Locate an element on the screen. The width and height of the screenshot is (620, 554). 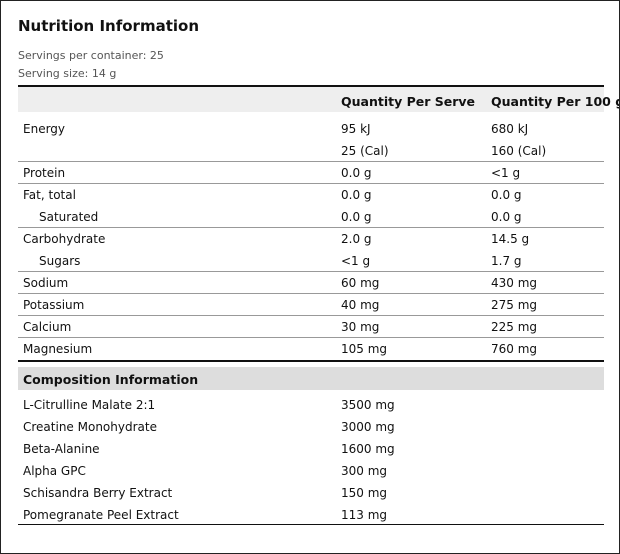
row-label: Fat, total is located at coordinates (49, 195).